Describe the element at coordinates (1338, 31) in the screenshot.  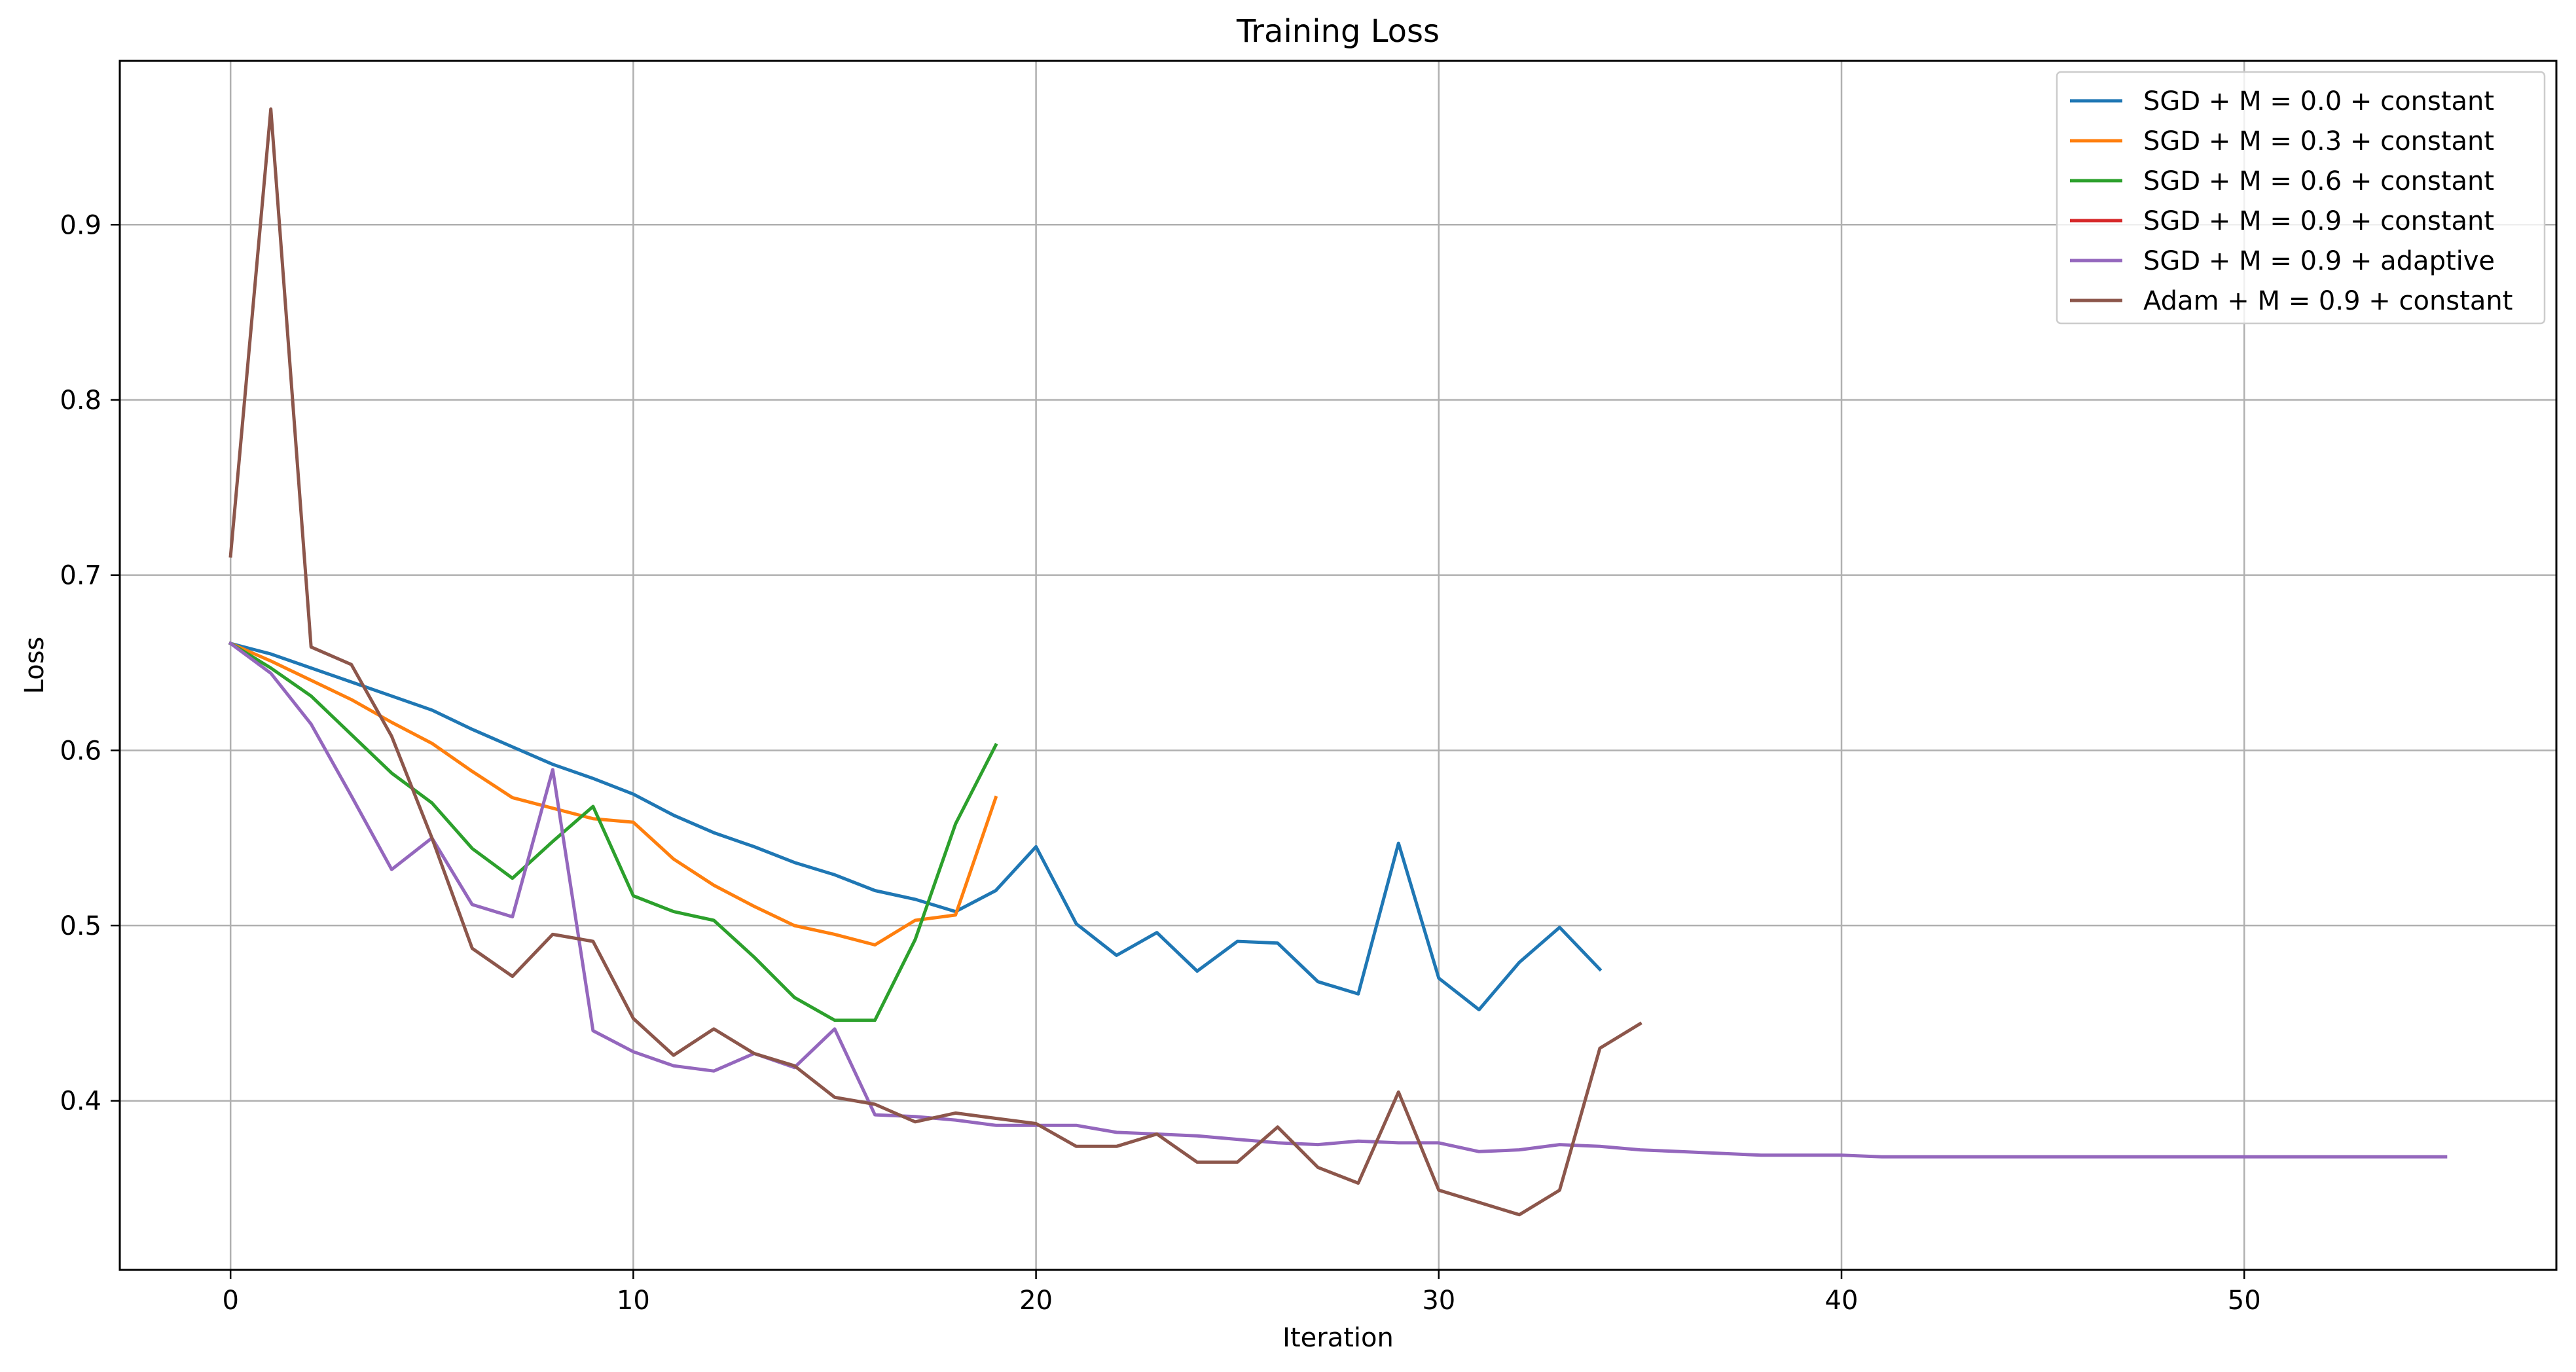
I see `chart-title: Training Loss` at that location.